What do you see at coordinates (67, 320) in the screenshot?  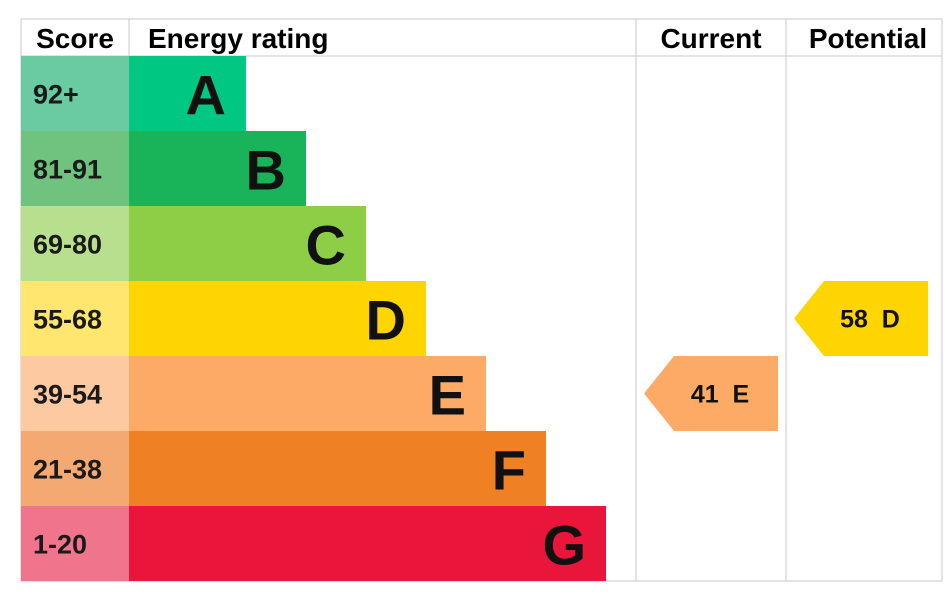 I see `score-range-d: 55-68` at bounding box center [67, 320].